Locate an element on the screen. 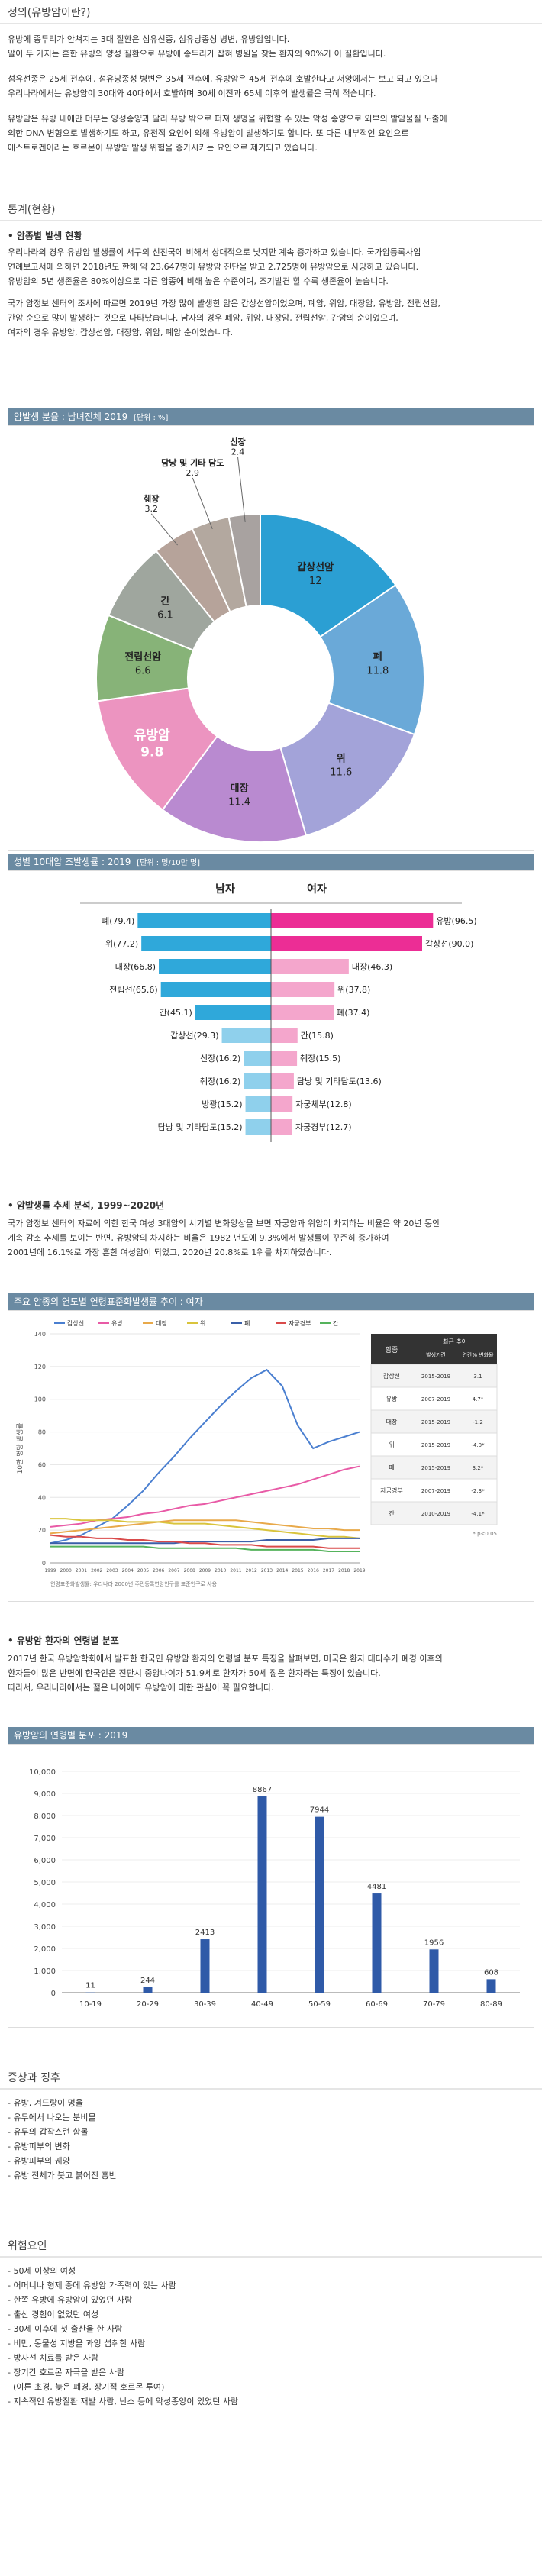 Image resolution: width=542 pixels, height=2576 pixels. chart-header: 성별 10대암 조발생률 : 2019 [단위 : 명/10만 명] is located at coordinates (271, 862).